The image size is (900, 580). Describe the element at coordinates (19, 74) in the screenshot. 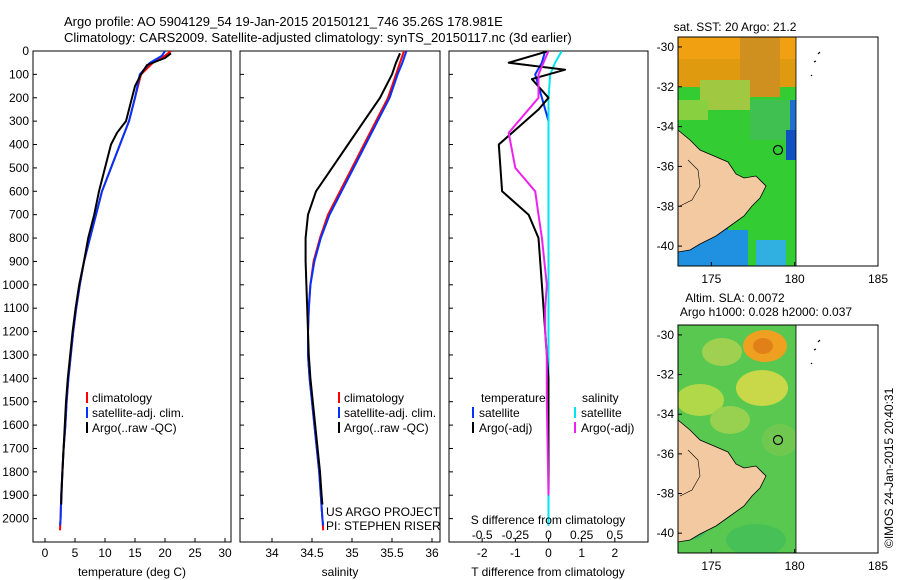

I see `depth-tick-label: 100` at that location.